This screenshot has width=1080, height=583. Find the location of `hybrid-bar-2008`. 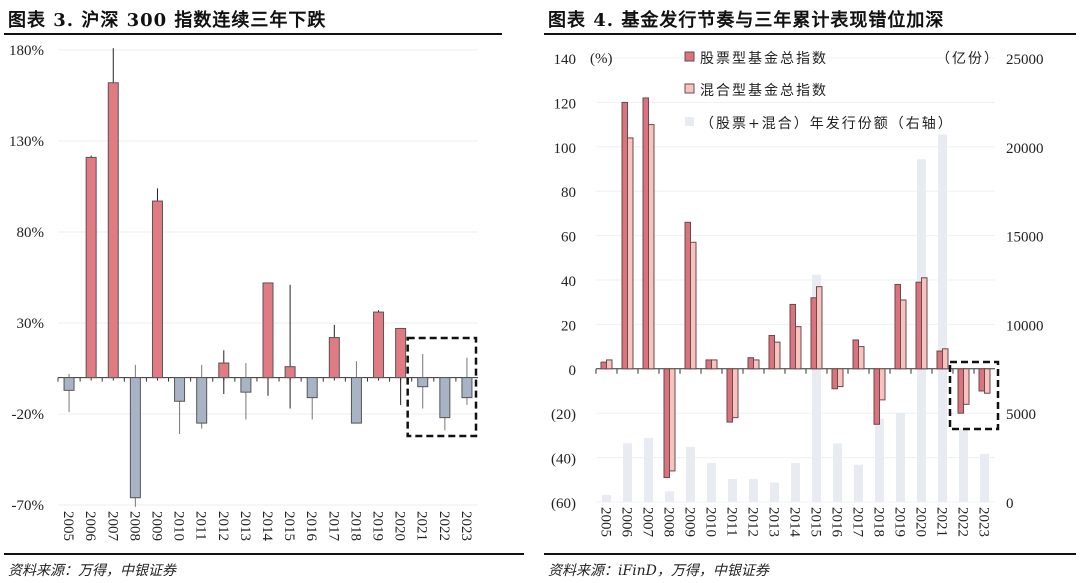

hybrid-bar-2008 is located at coordinates (672, 420).